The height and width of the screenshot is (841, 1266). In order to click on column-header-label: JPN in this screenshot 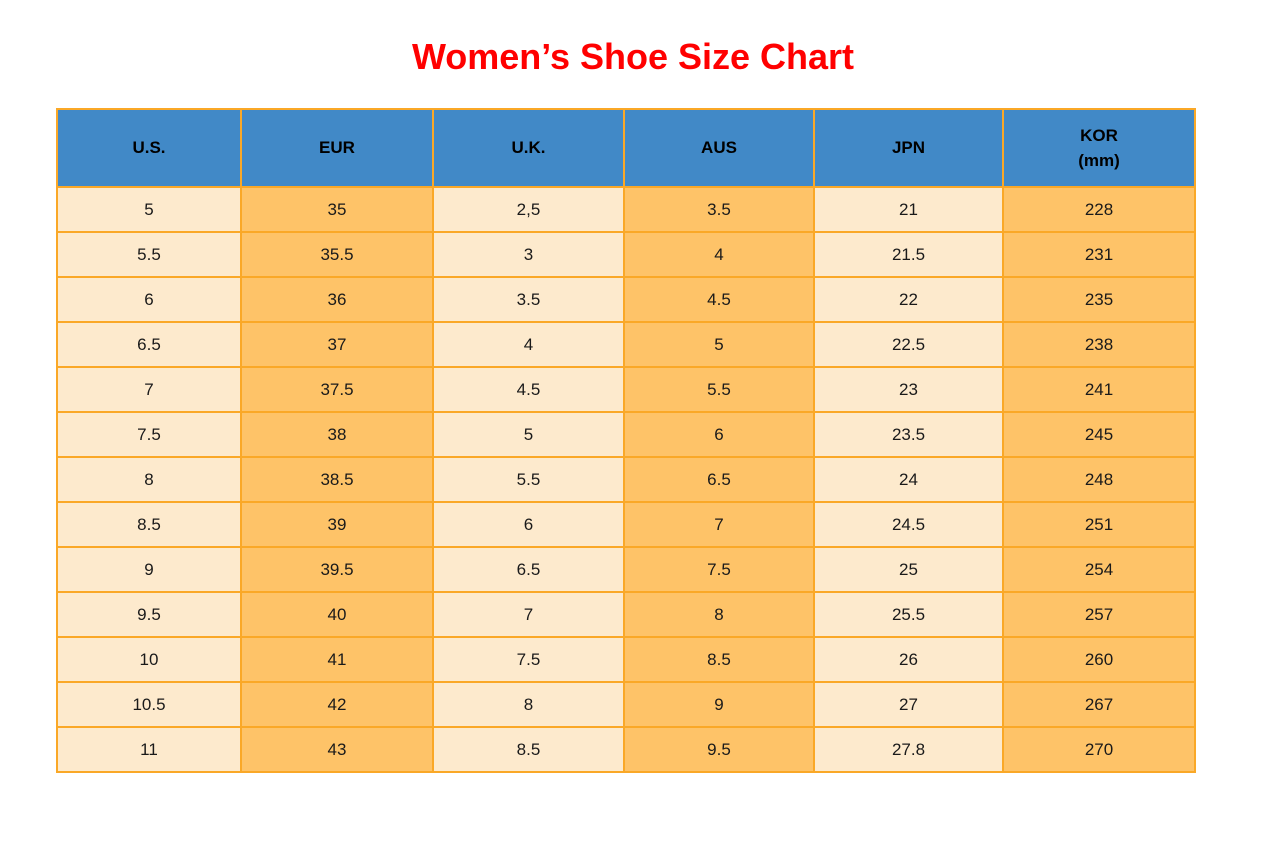, I will do `click(908, 148)`.